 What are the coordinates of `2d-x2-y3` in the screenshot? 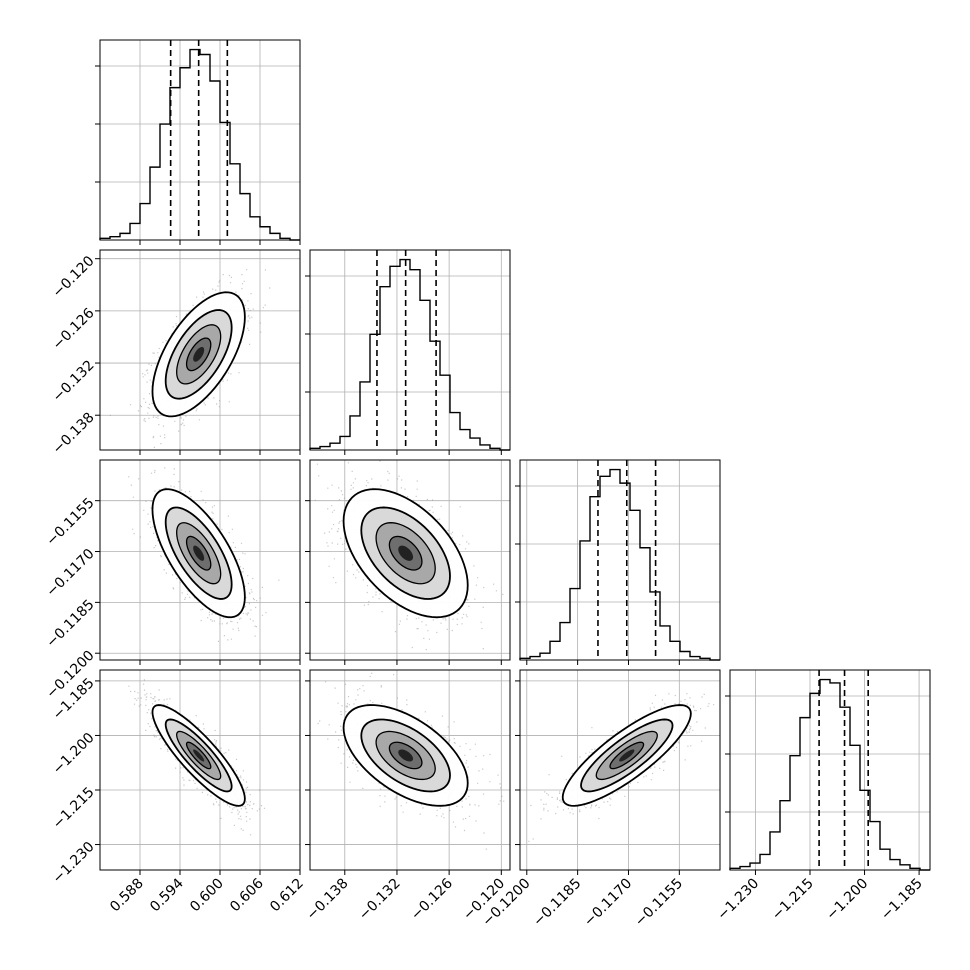 It's located at (410, 560).